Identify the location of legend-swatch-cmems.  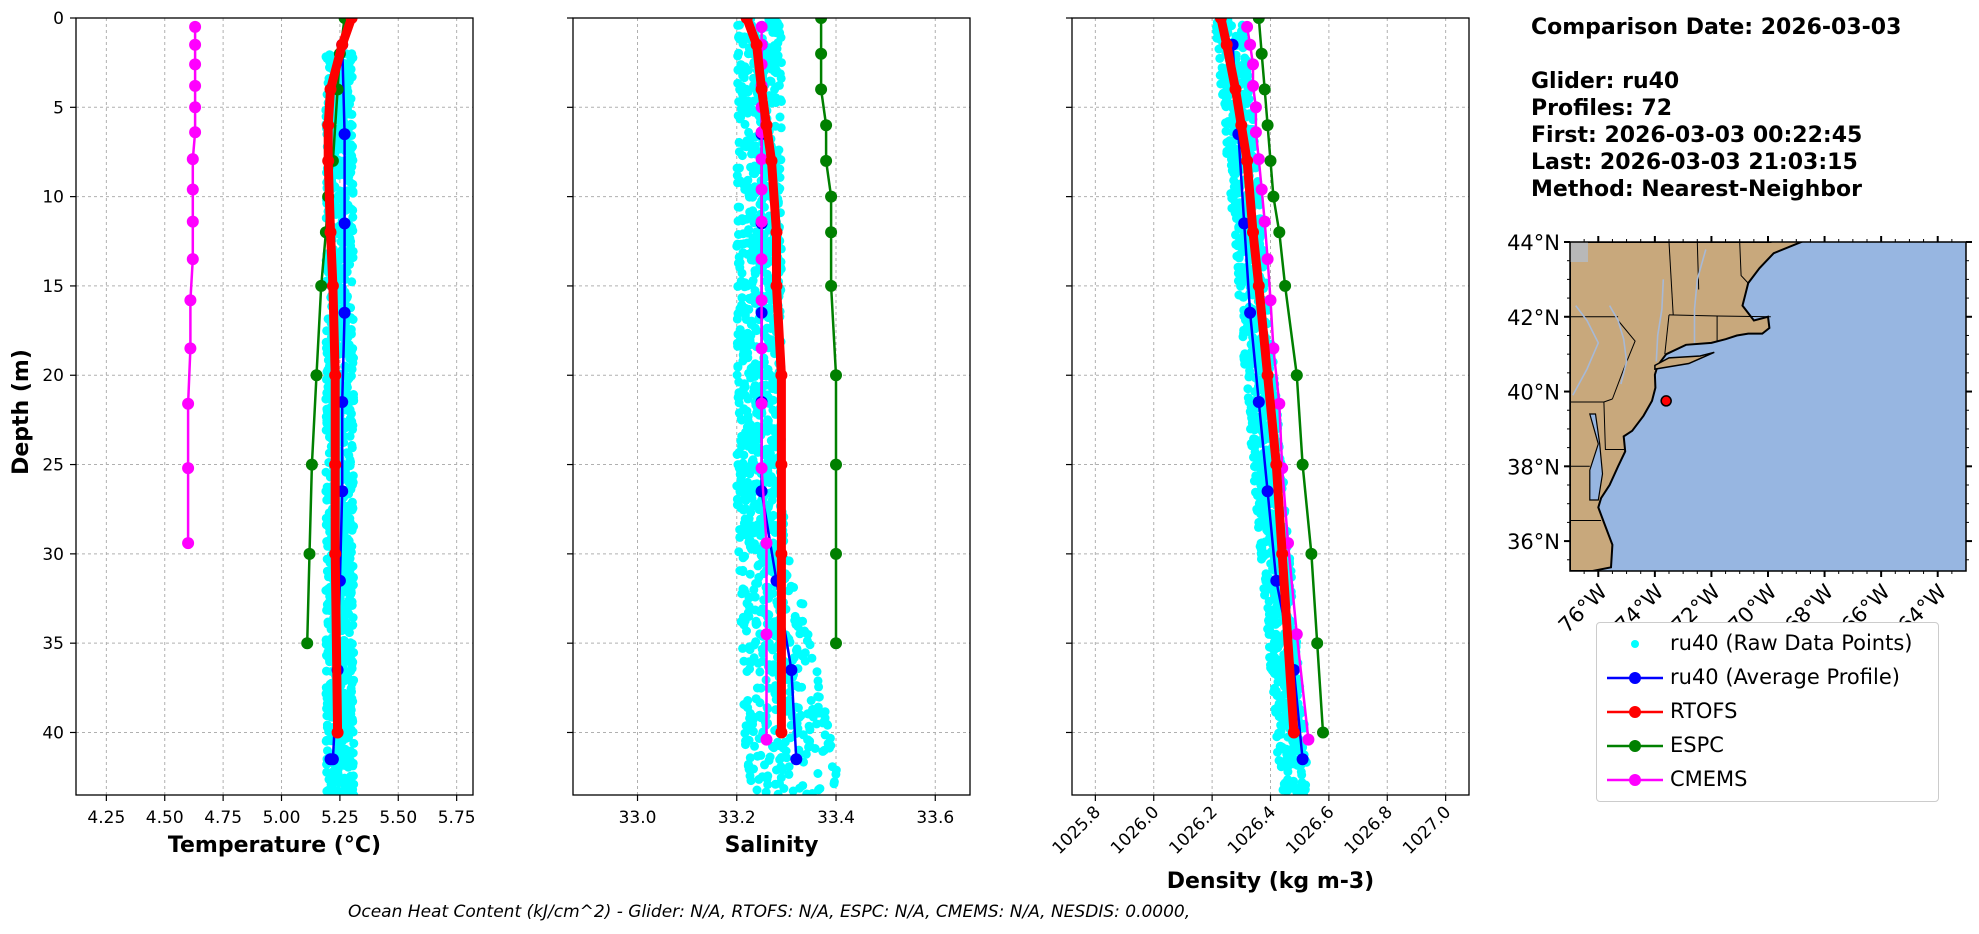
(1635, 780).